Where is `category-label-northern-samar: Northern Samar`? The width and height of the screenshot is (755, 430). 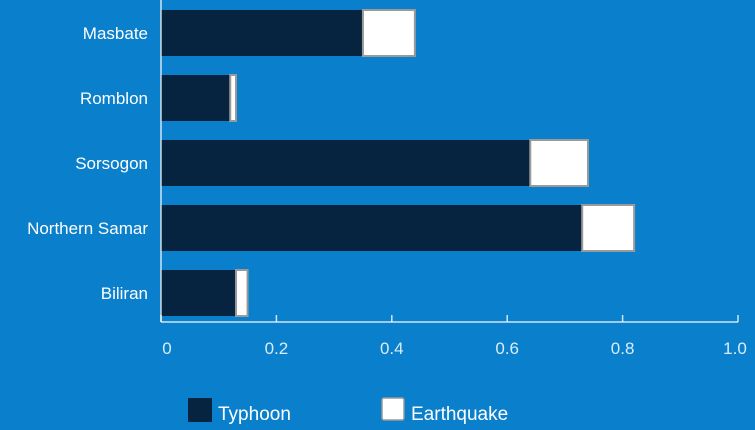 category-label-northern-samar: Northern Samar is located at coordinates (87, 228).